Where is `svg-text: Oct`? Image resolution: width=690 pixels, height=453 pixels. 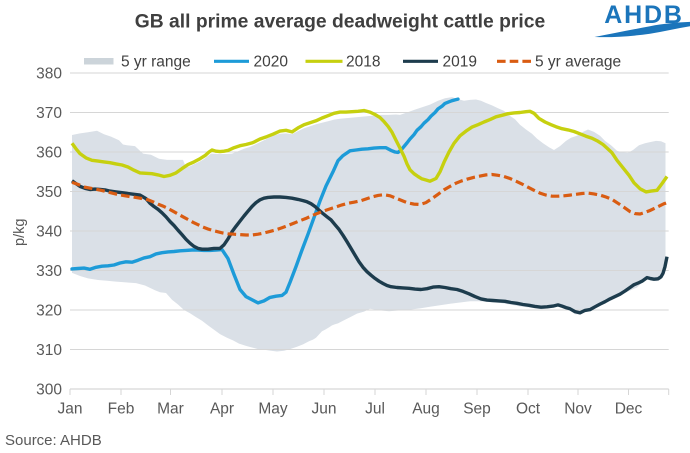 svg-text: Oct is located at coordinates (528, 408).